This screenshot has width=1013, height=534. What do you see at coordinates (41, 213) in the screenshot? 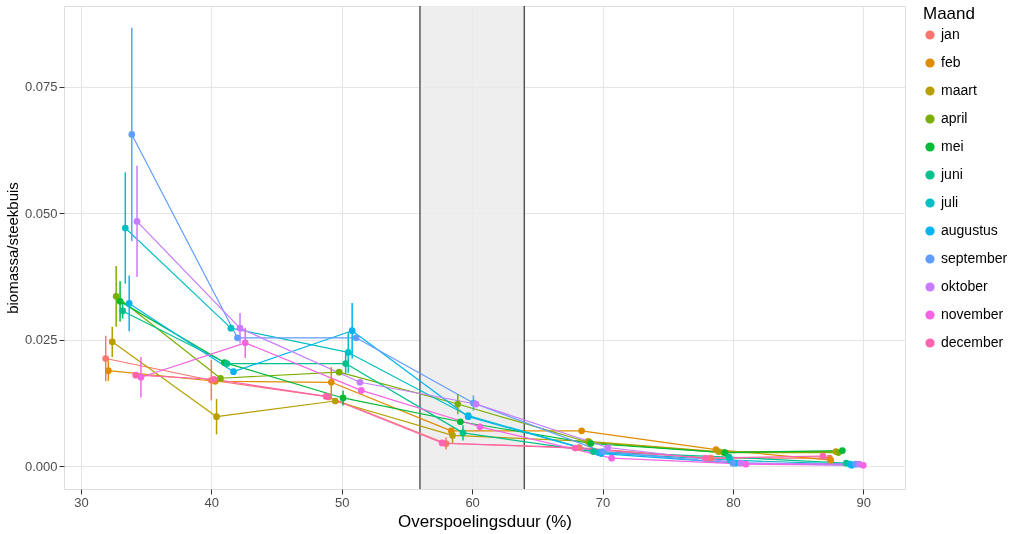
I see `y-tick-label: 0.050` at bounding box center [41, 213].